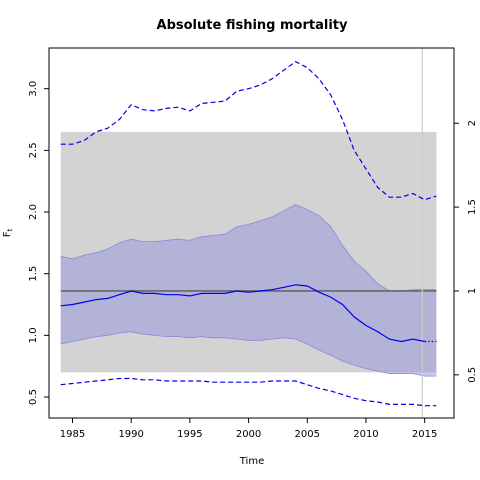 This screenshot has width=480, height=480. What do you see at coordinates (72, 434) in the screenshot?
I see `x-tick-label-1985: 1985` at bounding box center [72, 434].